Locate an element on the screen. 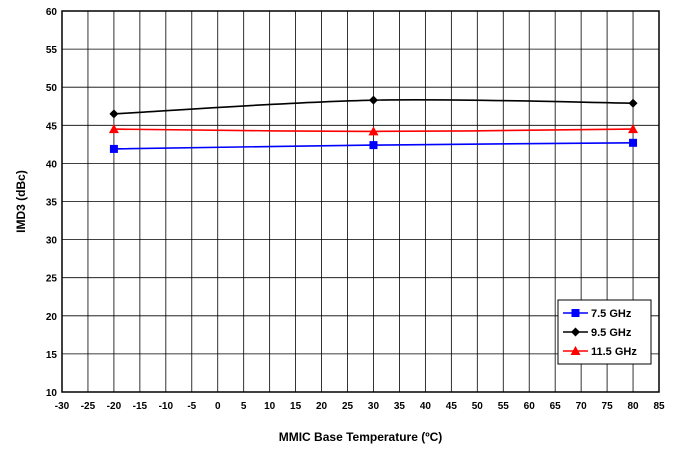  x-tick-label: 75 is located at coordinates (608, 406).